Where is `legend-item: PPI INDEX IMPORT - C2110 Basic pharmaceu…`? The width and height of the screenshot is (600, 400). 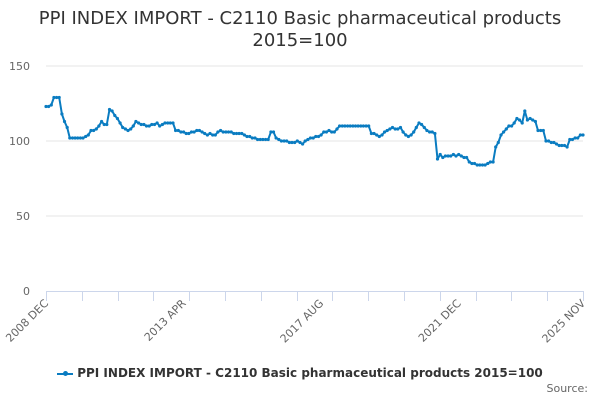
legend-item: PPI INDEX IMPORT - C2110 Basic pharmaceu… is located at coordinates (300, 373).